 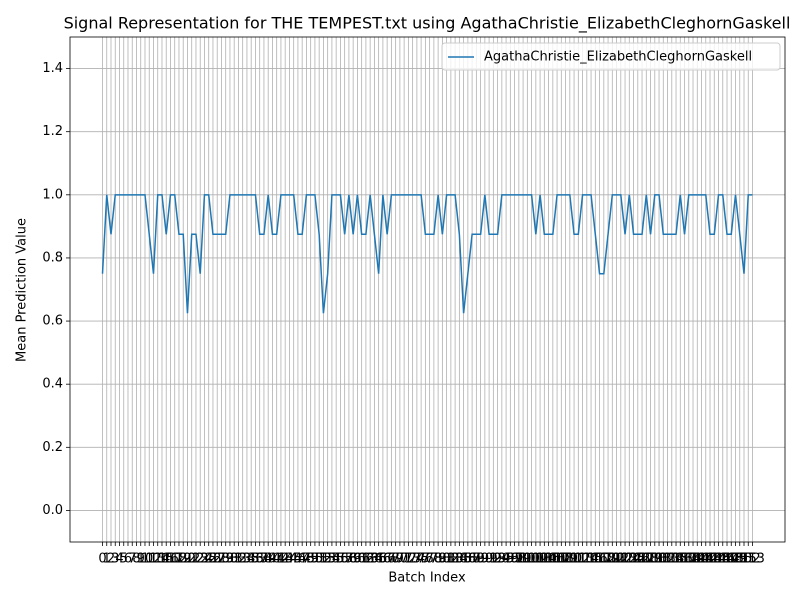 What do you see at coordinates (217, 559) in the screenshot?
I see `x-tick-label: 27` at bounding box center [217, 559].